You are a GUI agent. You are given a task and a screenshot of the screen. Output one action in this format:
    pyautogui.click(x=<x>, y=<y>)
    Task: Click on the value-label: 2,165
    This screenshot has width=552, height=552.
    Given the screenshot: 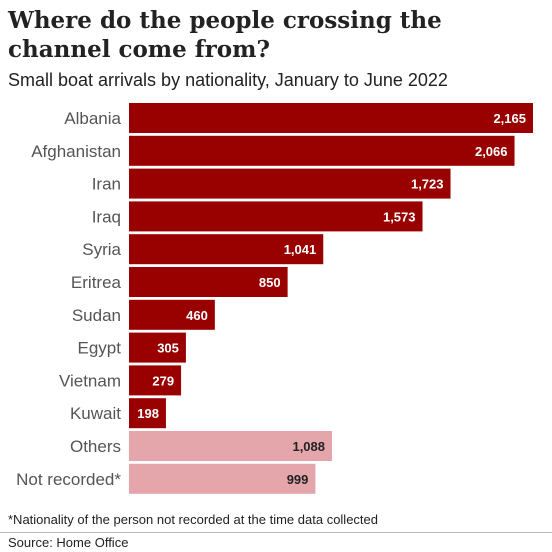 What is the action you would take?
    pyautogui.click(x=509, y=118)
    